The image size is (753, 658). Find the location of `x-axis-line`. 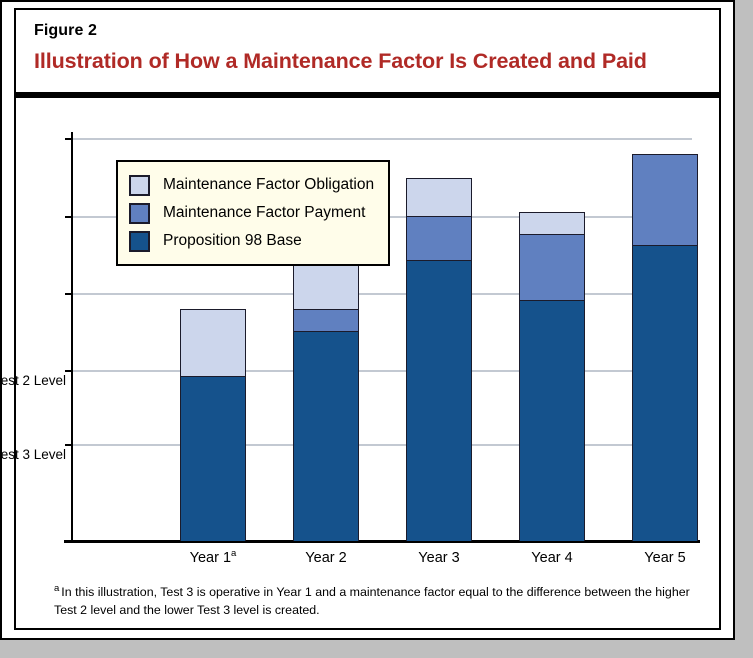

x-axis-line is located at coordinates (382, 541).